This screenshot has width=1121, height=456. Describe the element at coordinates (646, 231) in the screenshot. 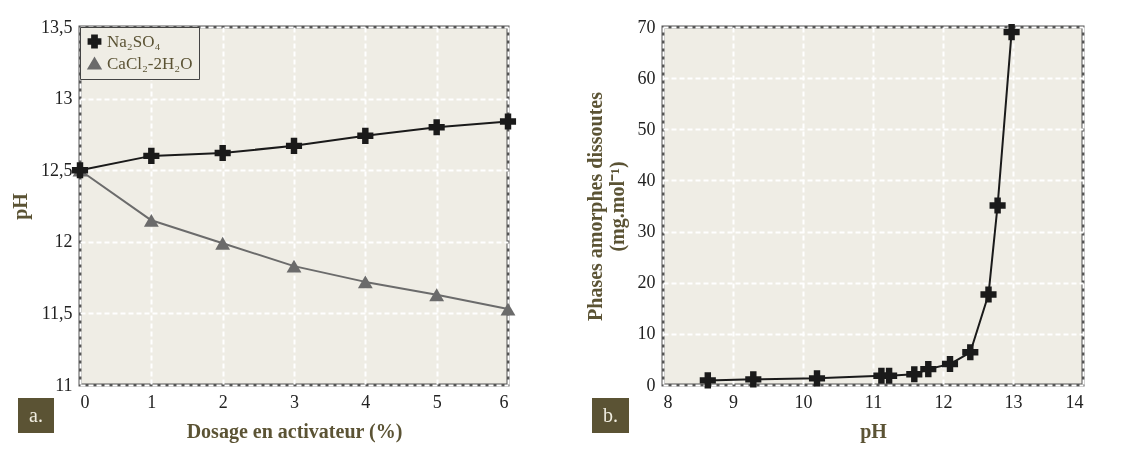

I see `y-tick-label: 30` at that location.